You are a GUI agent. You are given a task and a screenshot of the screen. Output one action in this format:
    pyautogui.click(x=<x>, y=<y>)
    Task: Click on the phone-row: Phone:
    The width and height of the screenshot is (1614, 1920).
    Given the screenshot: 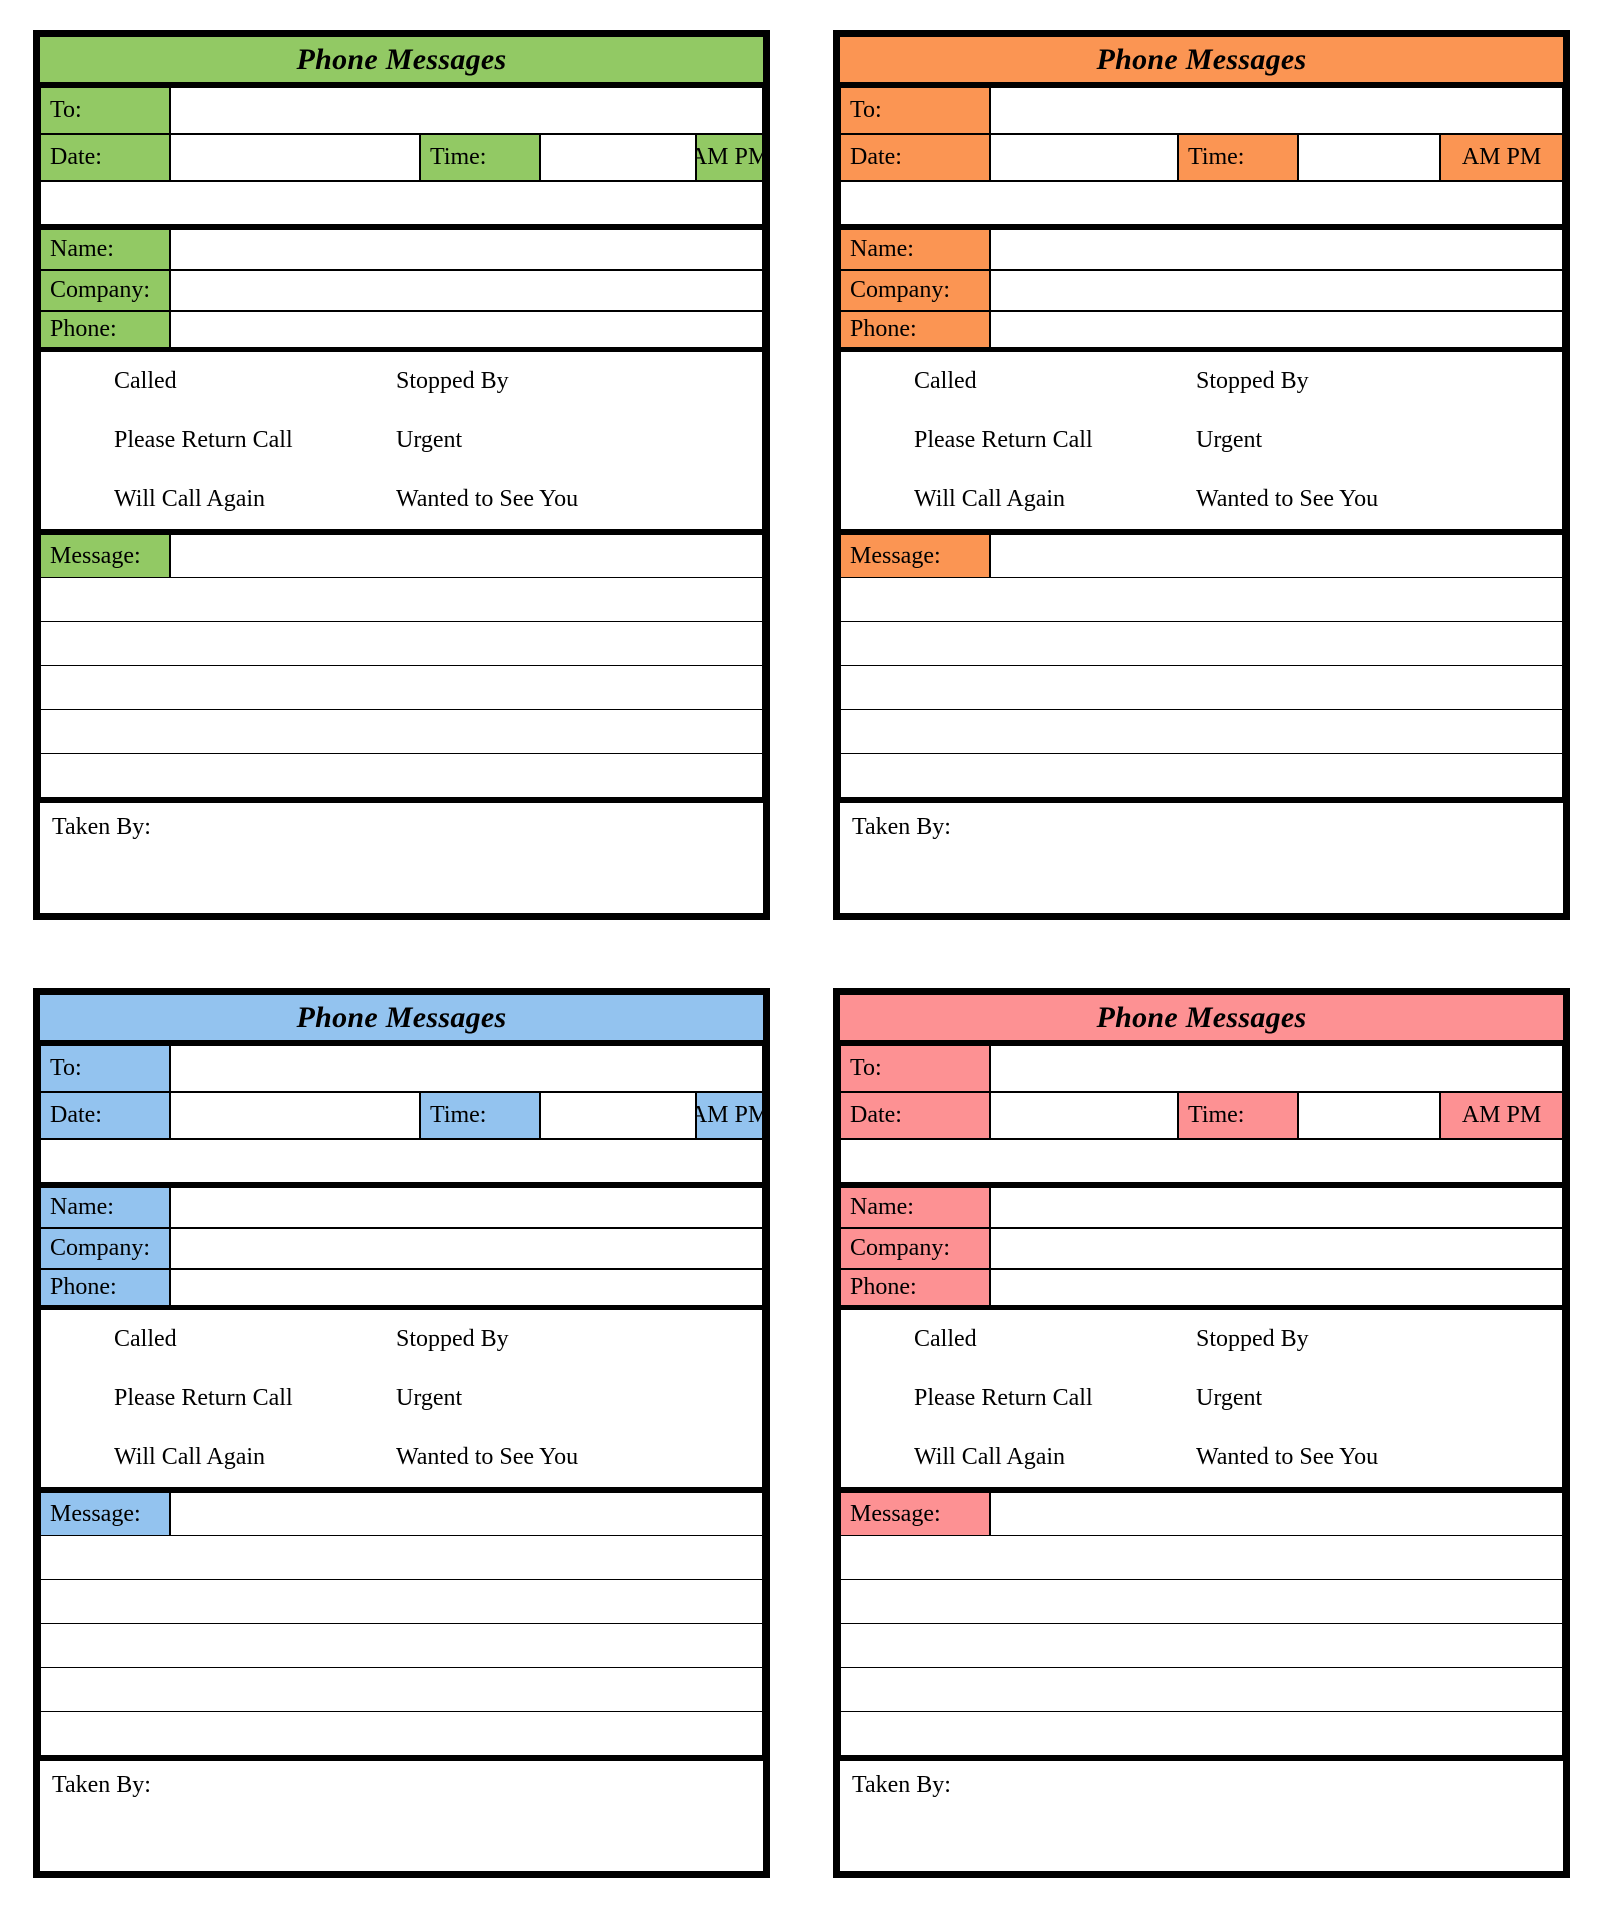 What is the action you would take?
    pyautogui.click(x=401, y=331)
    